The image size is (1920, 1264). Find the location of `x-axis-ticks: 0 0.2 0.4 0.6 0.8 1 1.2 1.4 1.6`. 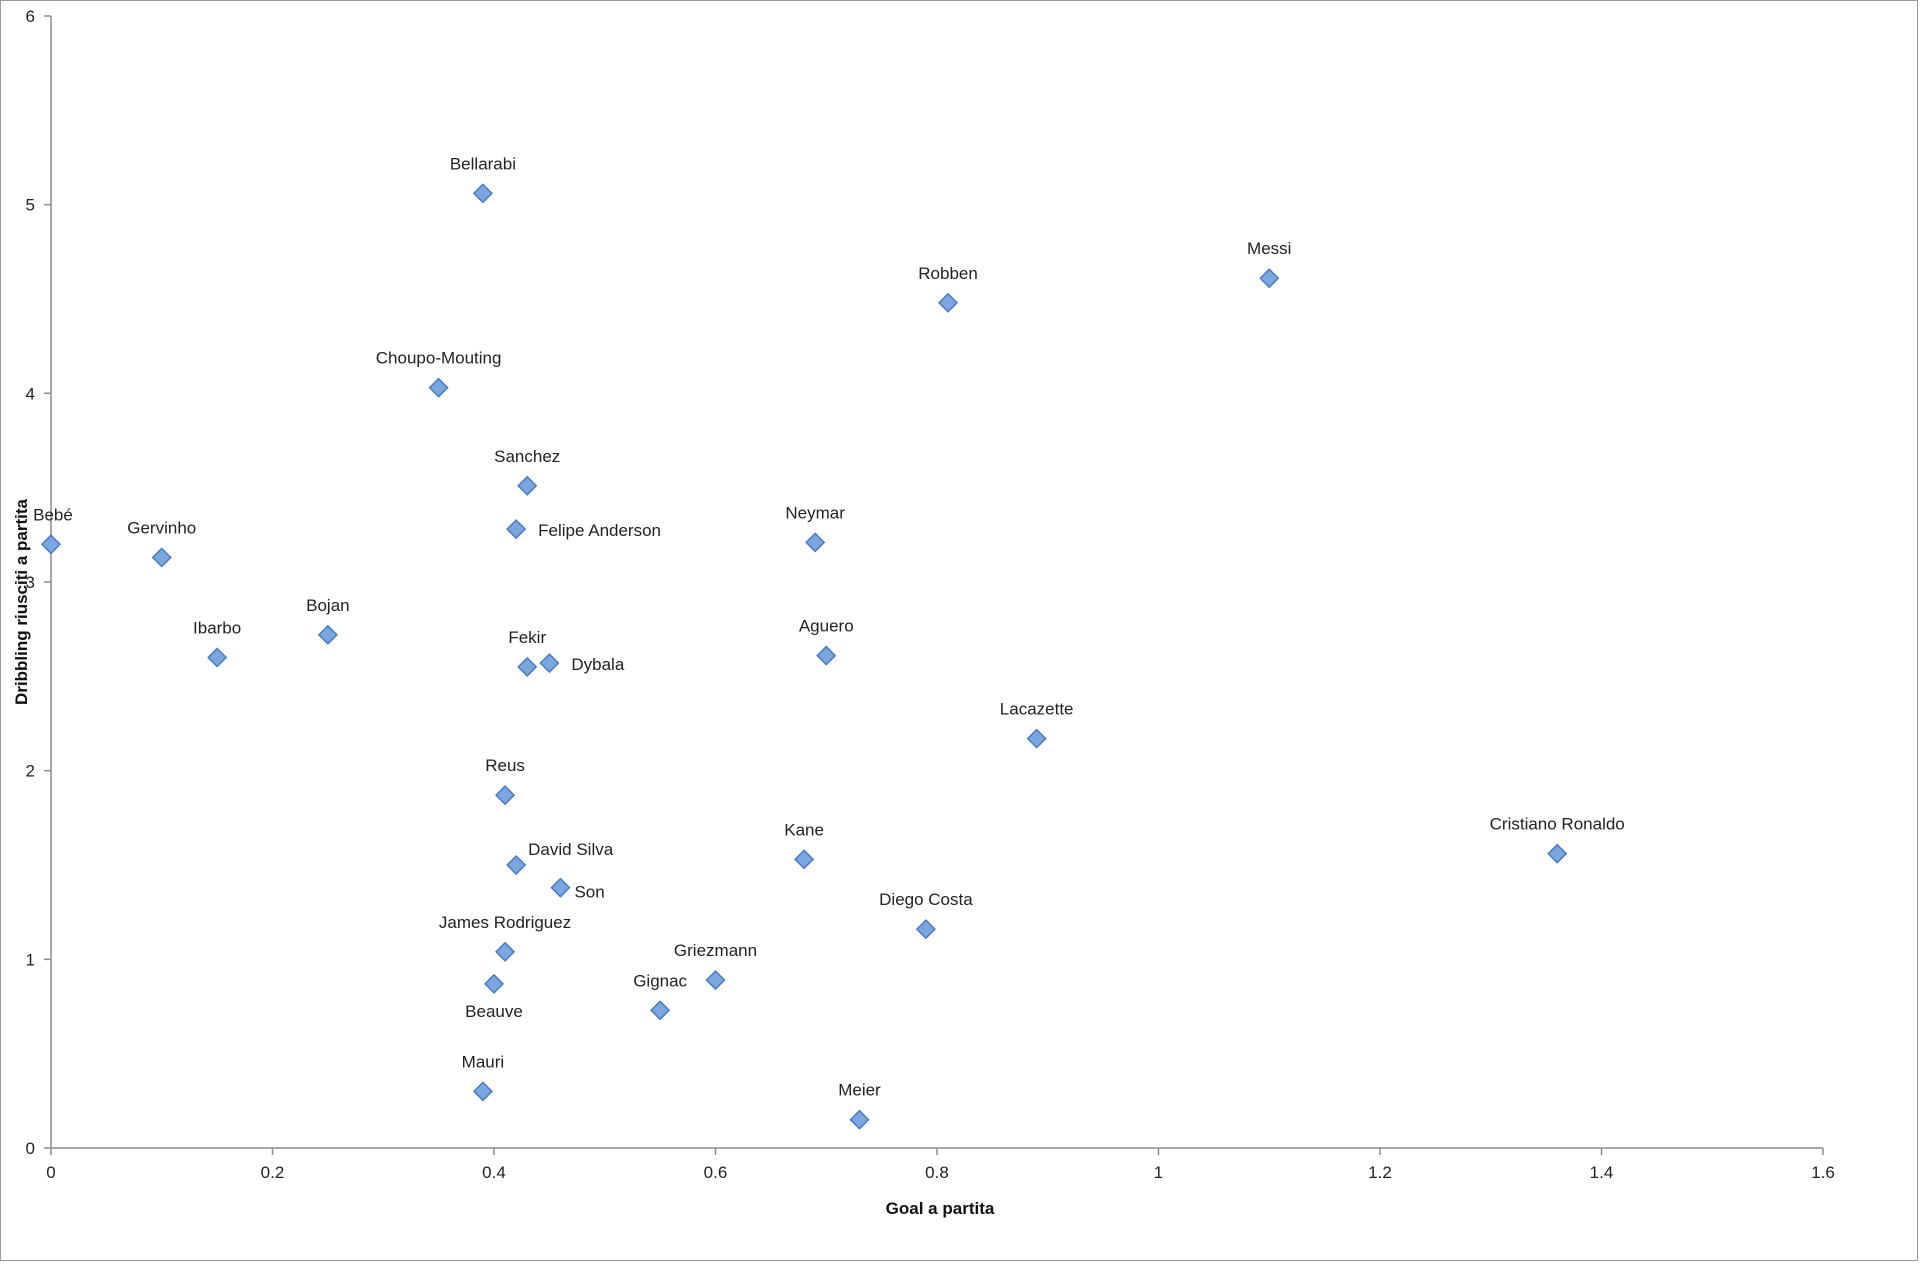

x-axis-ticks: 0 0.2 0.4 0.6 0.8 1 1.2 1.4 1.6 is located at coordinates (940, 1165).